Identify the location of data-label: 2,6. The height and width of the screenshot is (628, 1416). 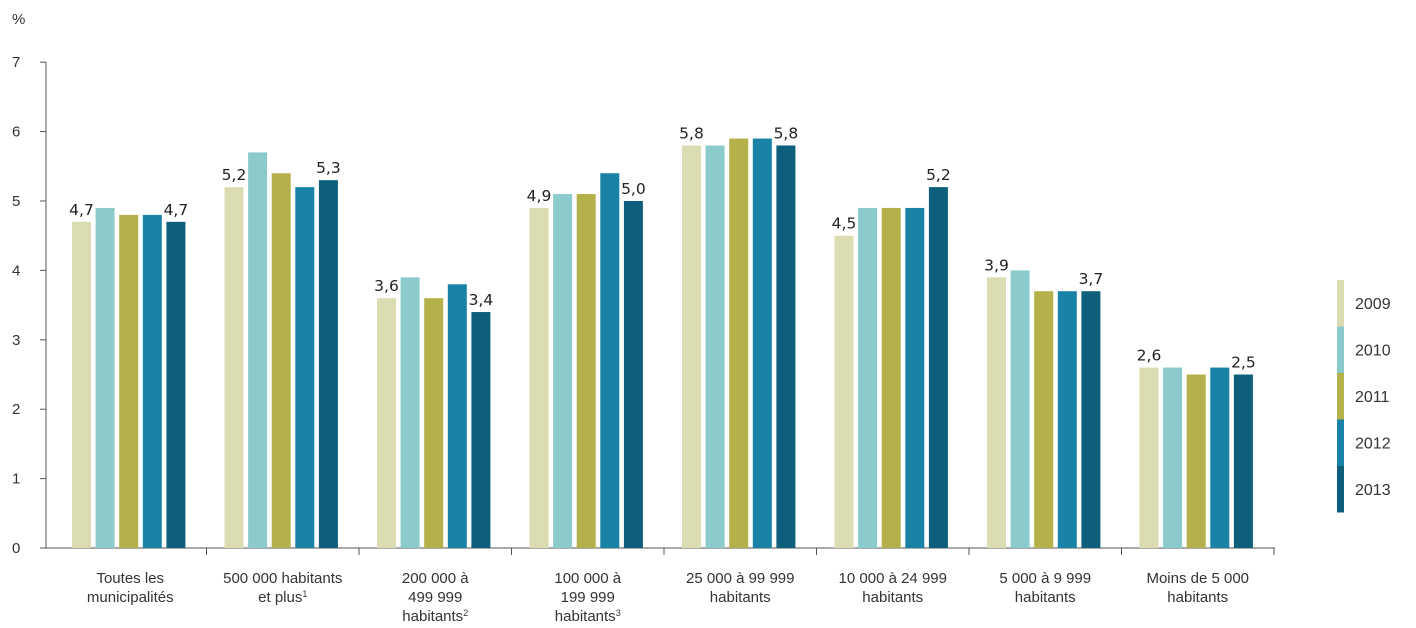
(1149, 356).